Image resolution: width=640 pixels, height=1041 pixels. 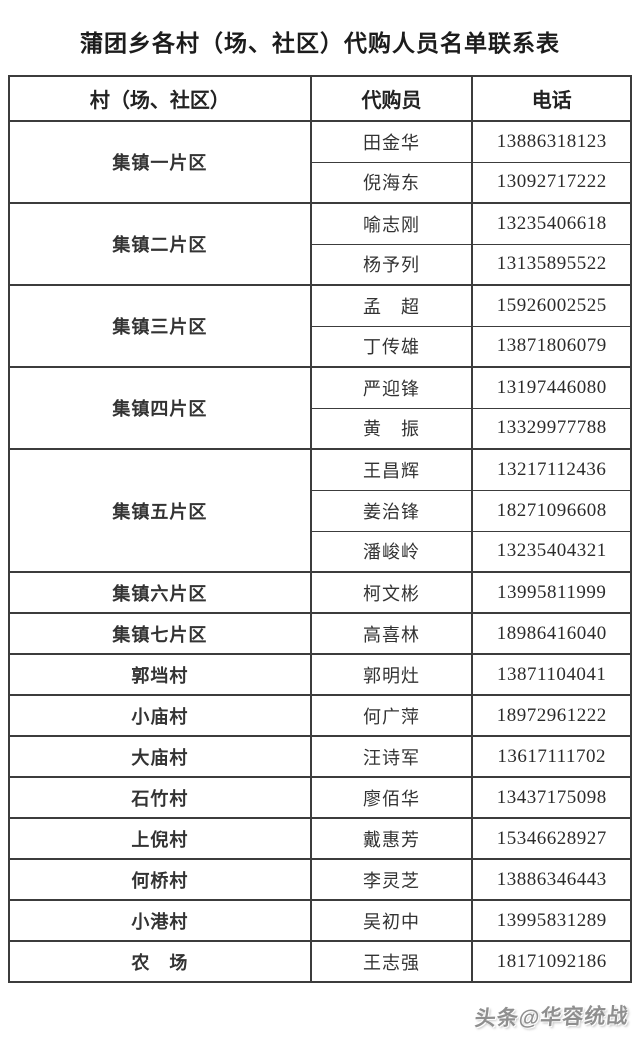 I want to click on table-row: 集镇一片区 田金华 13886318123, so click(x=320, y=162).